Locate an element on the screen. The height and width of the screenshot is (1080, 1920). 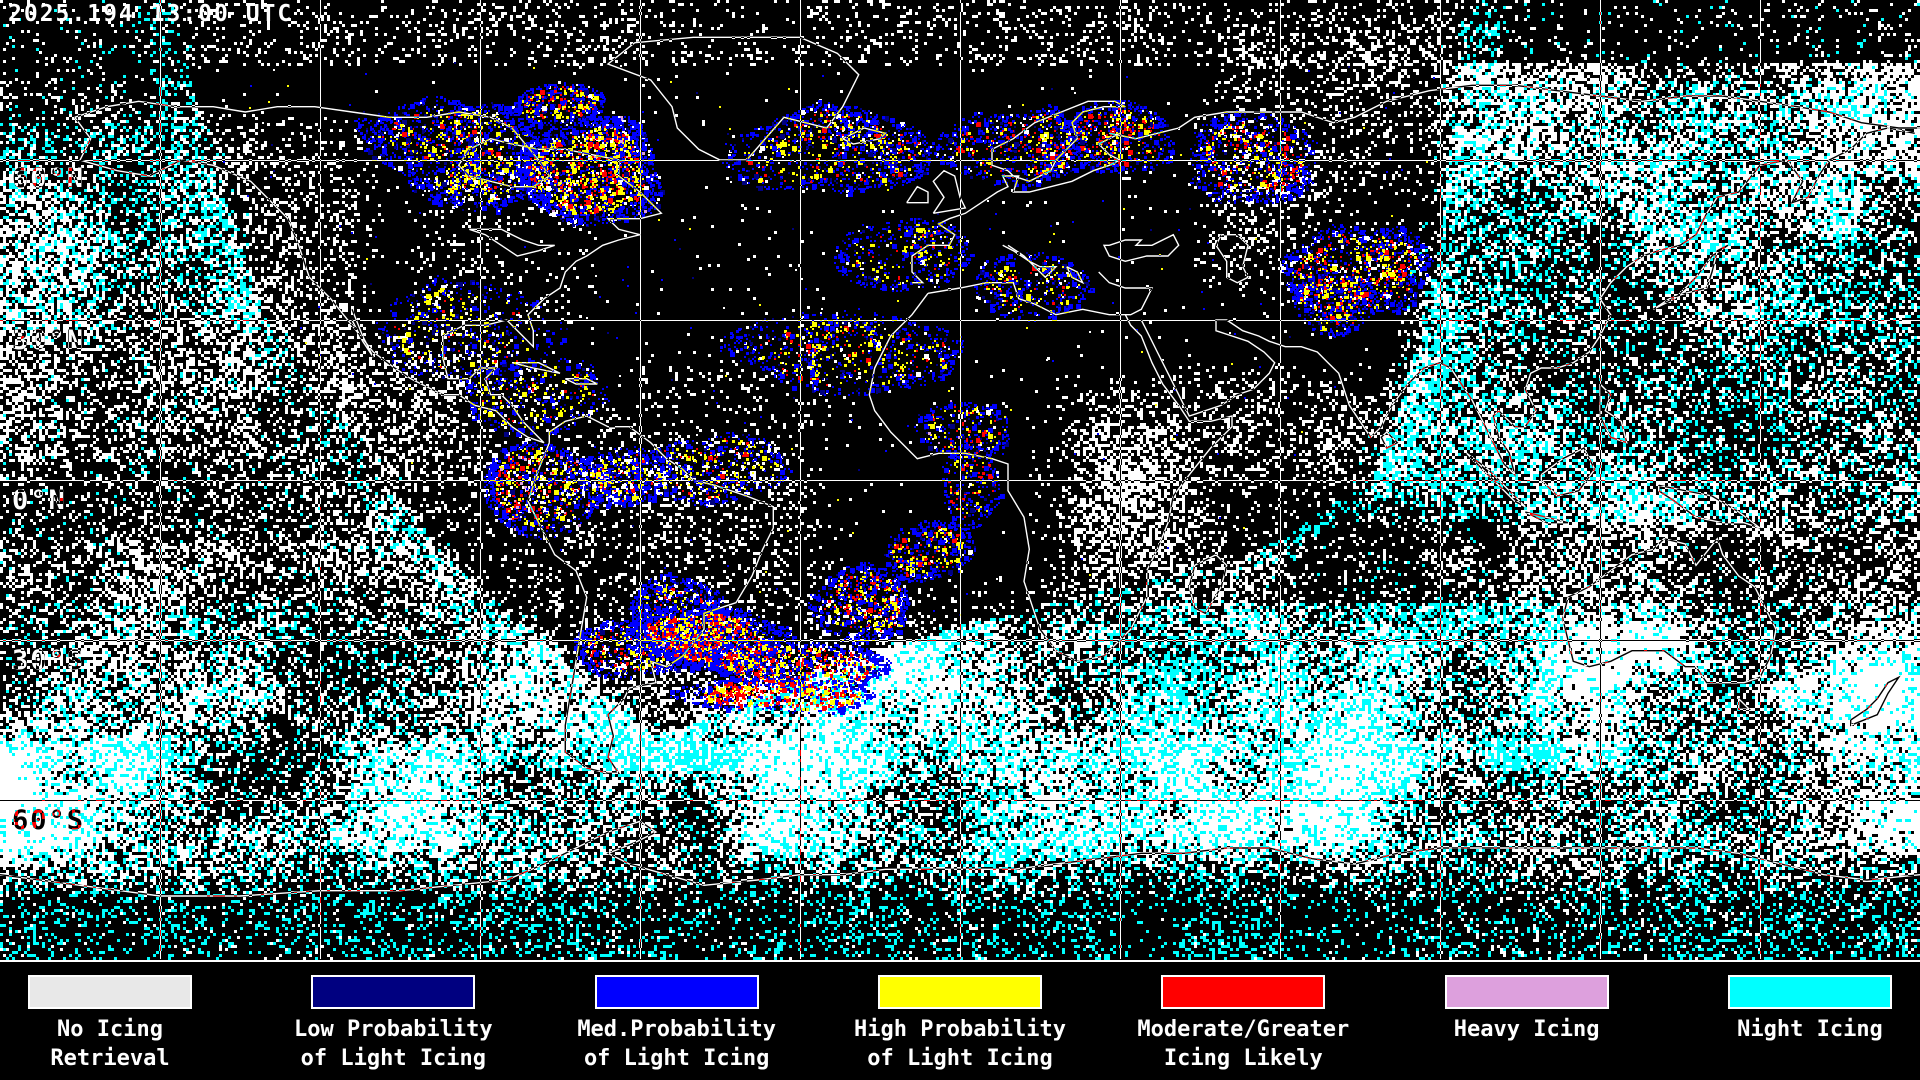
legend-label: Med.Probability of Light Icing is located at coordinates (676, 1044).